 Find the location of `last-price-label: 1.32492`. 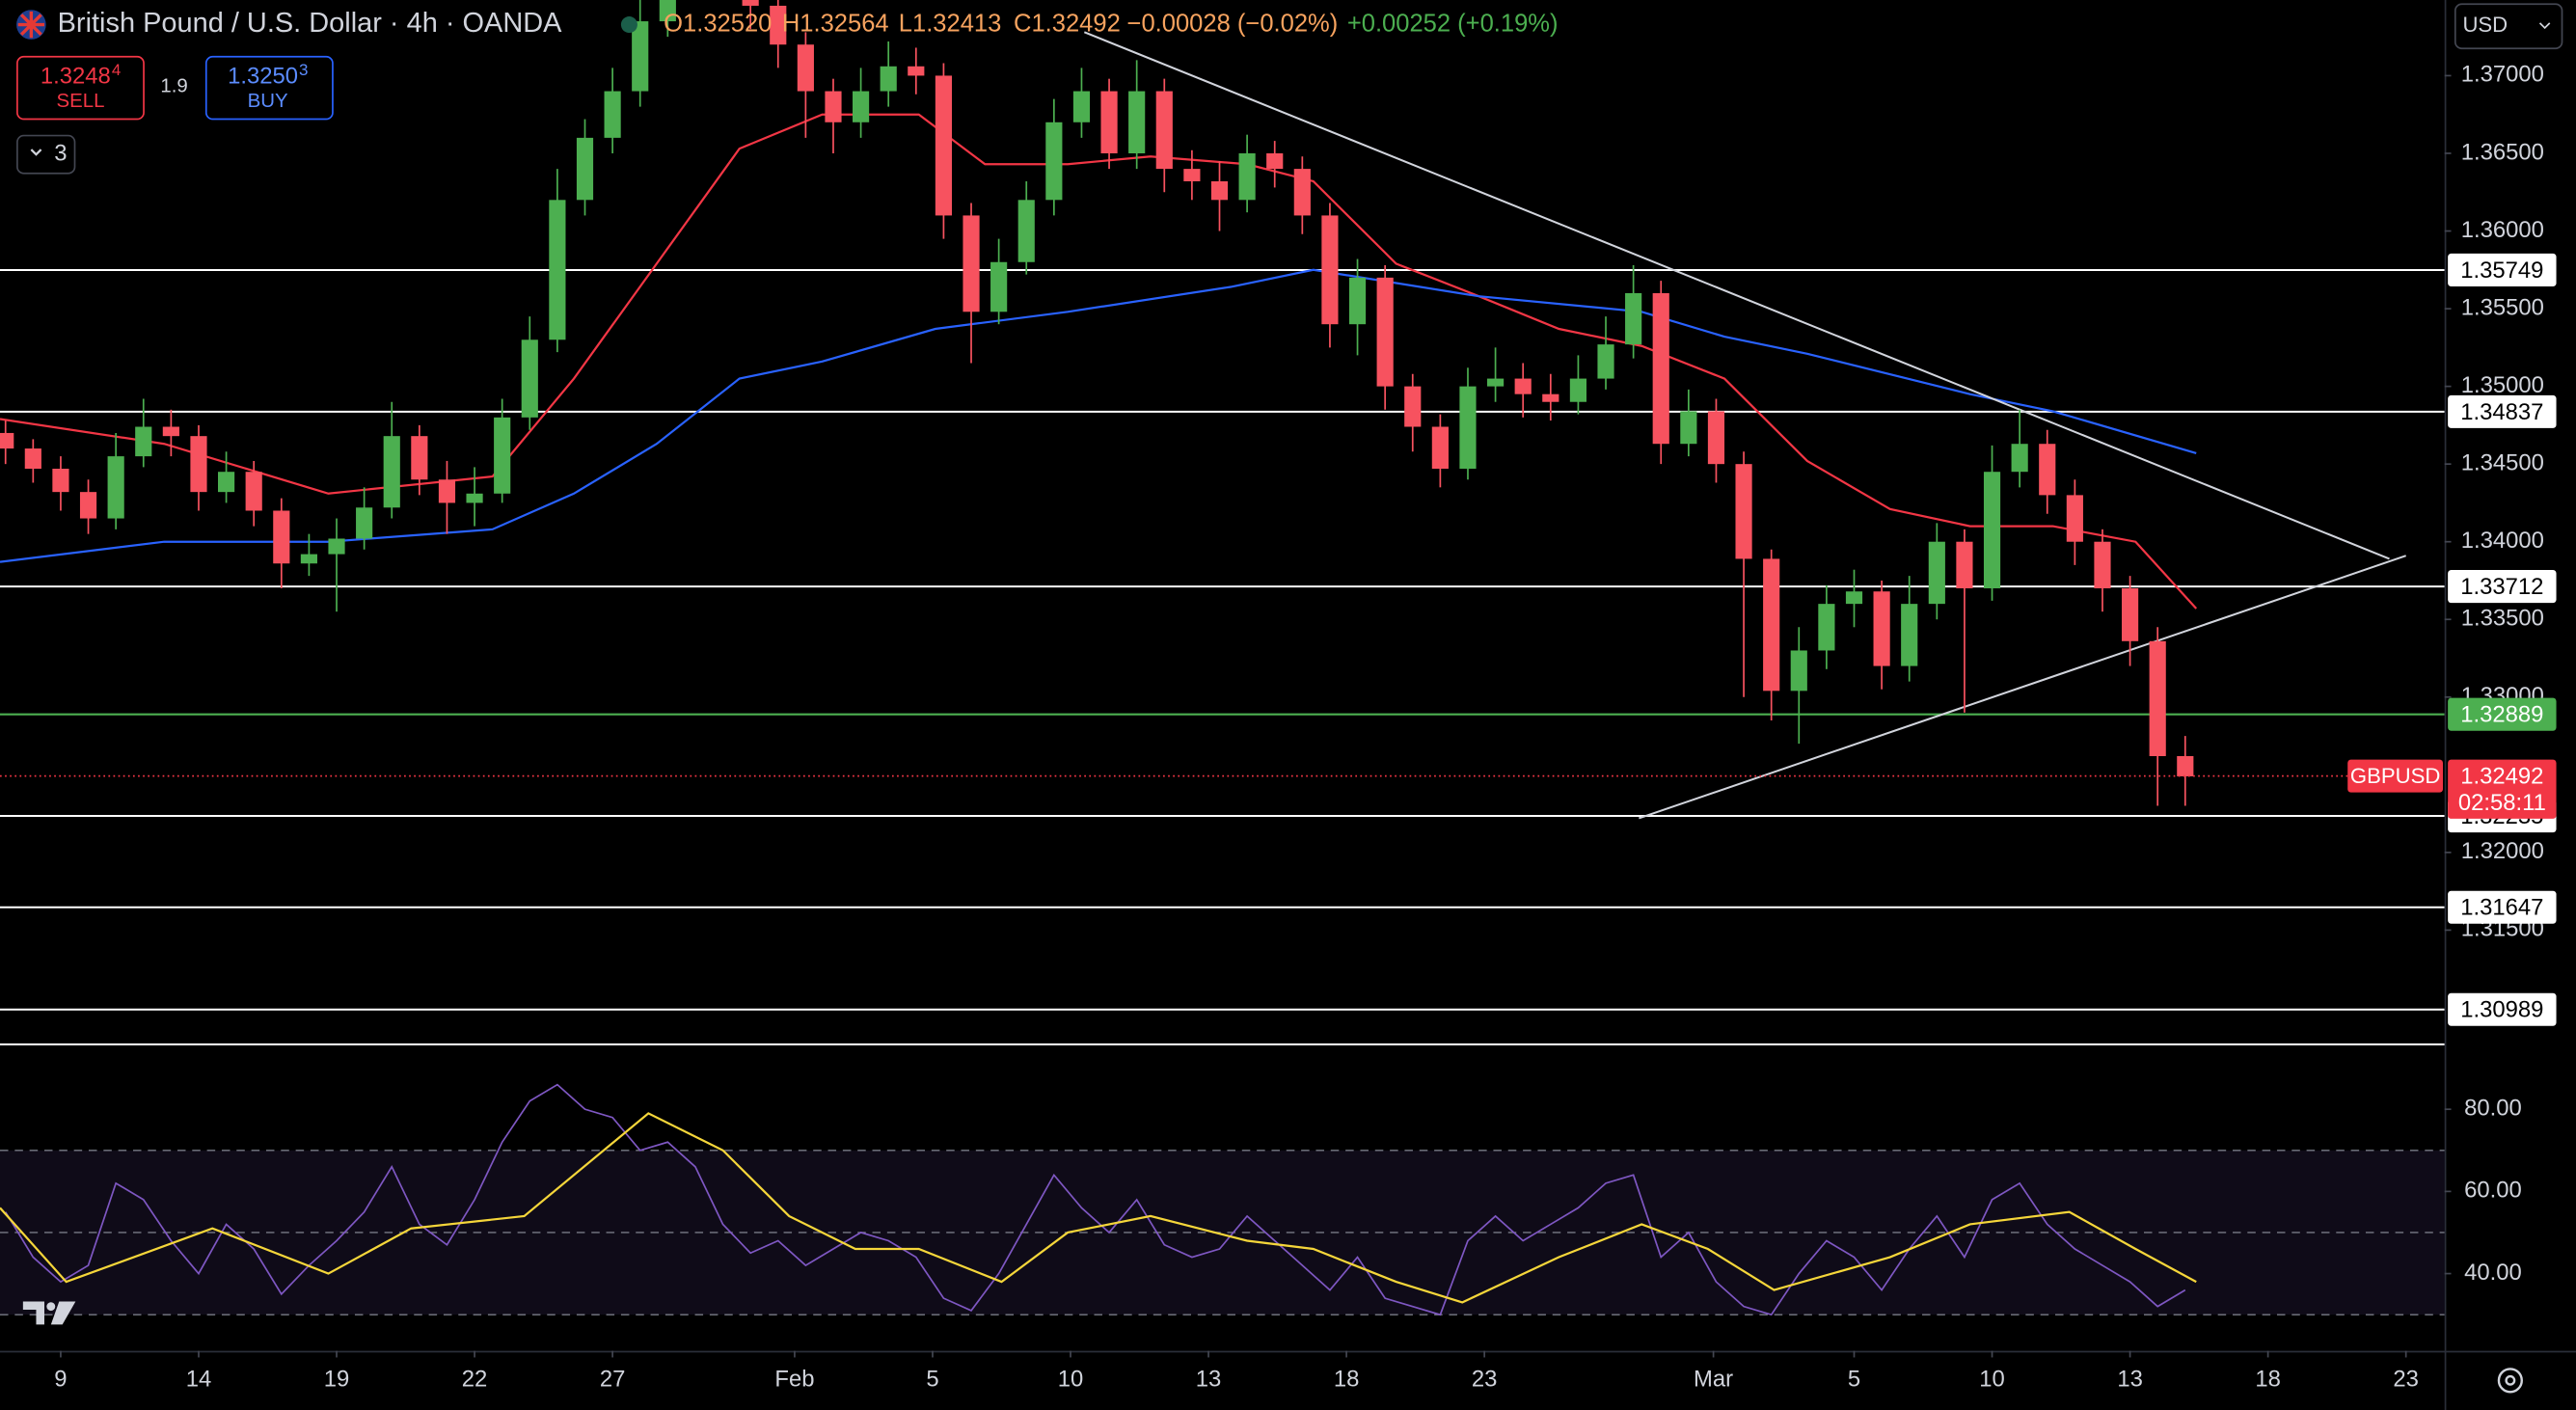

last-price-label: 1.32492 is located at coordinates (2501, 777).